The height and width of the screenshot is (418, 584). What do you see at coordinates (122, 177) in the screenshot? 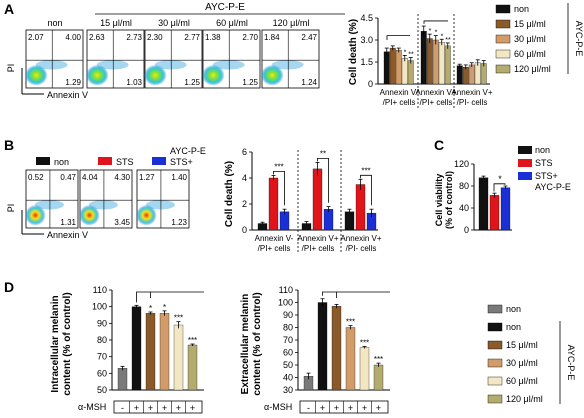
I see `panel-b-quadrant-ur: 4.30` at bounding box center [122, 177].